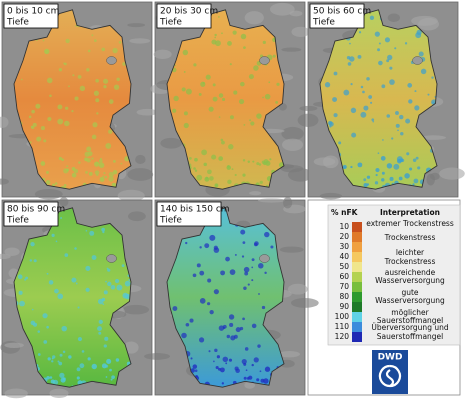  Describe the element at coordinates (394, 275) in the screenshot. I see `legend-box` at that location.